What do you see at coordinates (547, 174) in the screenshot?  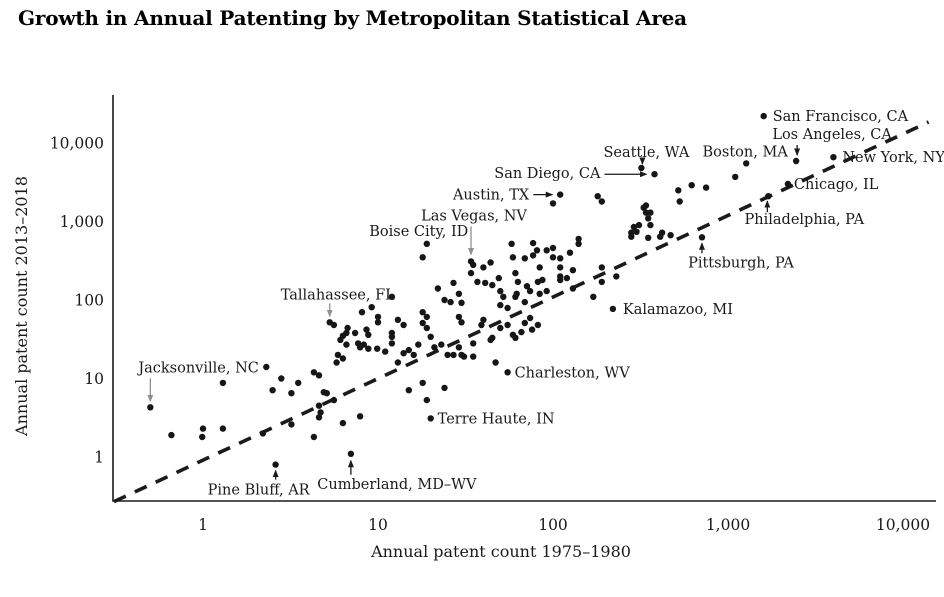 I see `city-label: San Diego, CA` at bounding box center [547, 174].